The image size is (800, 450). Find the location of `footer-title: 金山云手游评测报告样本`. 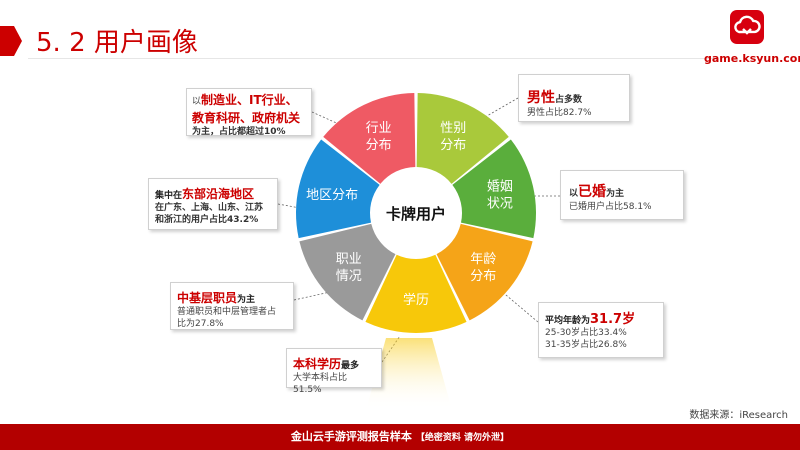

footer-title: 金山云手游评测报告样本 is located at coordinates (351, 436).